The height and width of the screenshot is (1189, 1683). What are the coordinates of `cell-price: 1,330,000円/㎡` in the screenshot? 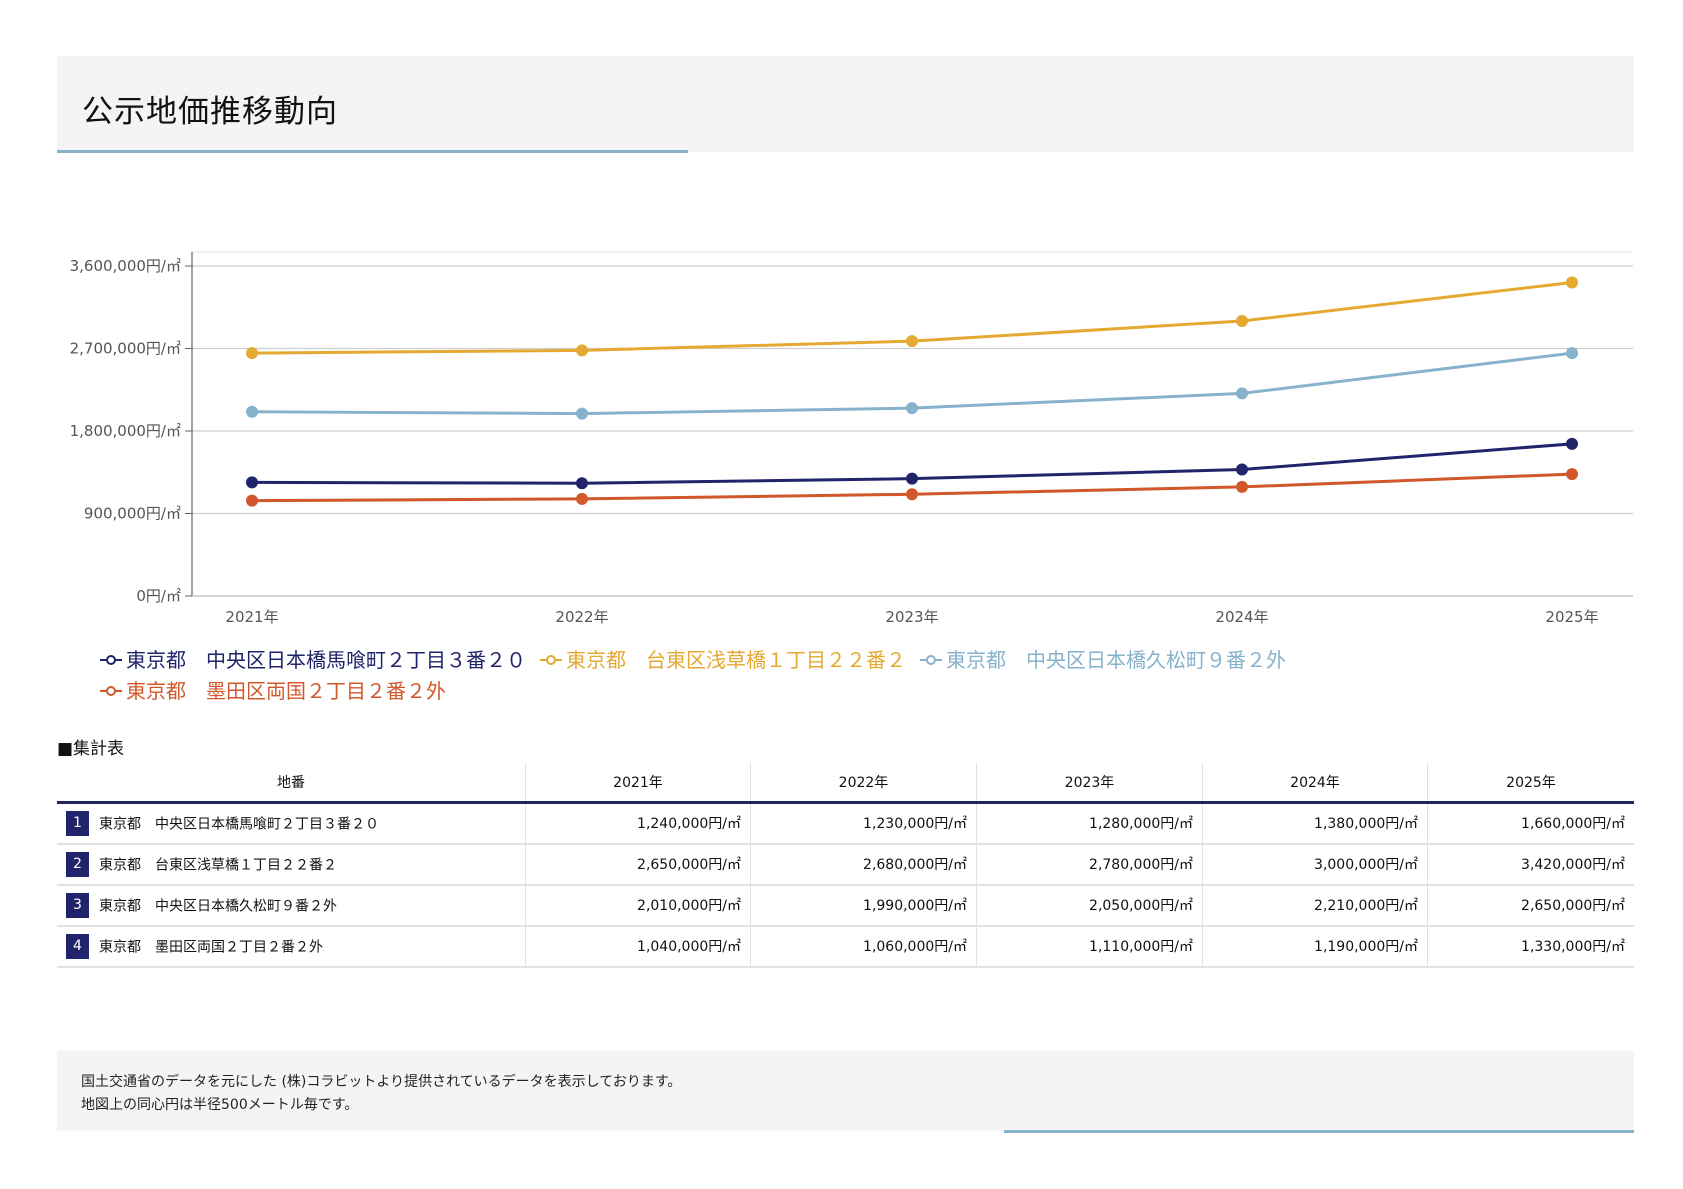 It's located at (1530, 946).